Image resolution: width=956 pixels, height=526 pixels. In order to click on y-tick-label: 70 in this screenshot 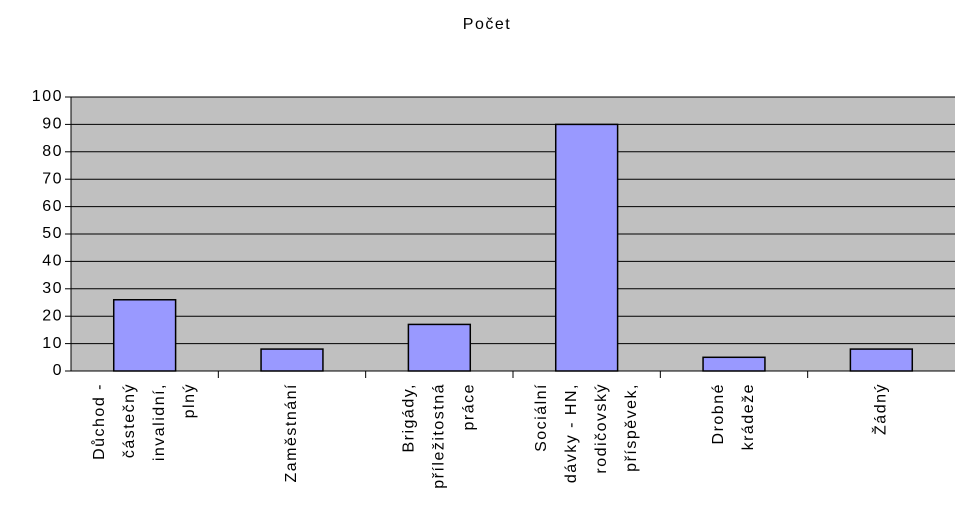, I will do `click(52, 178)`.